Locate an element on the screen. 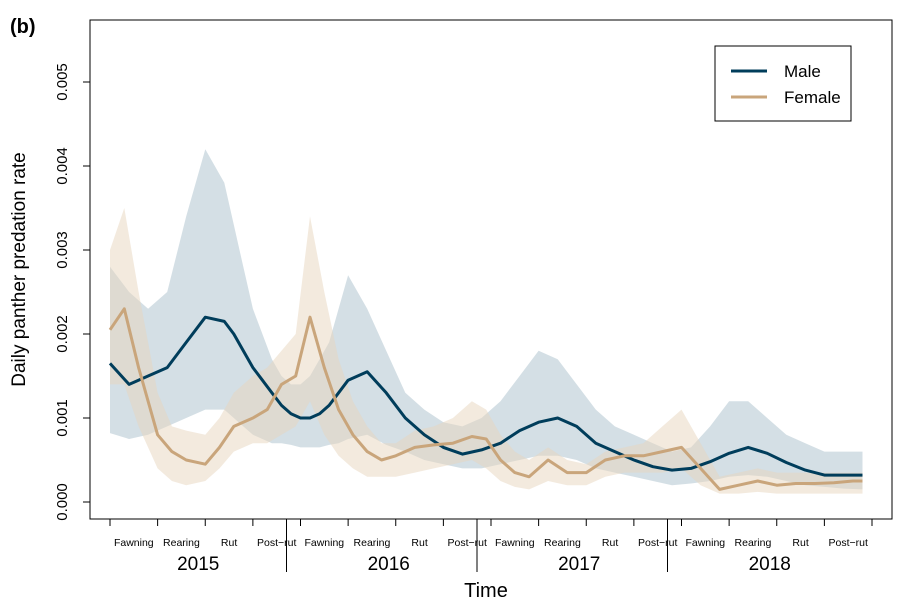 The image size is (911, 607). legend-label-female: Female is located at coordinates (812, 97).